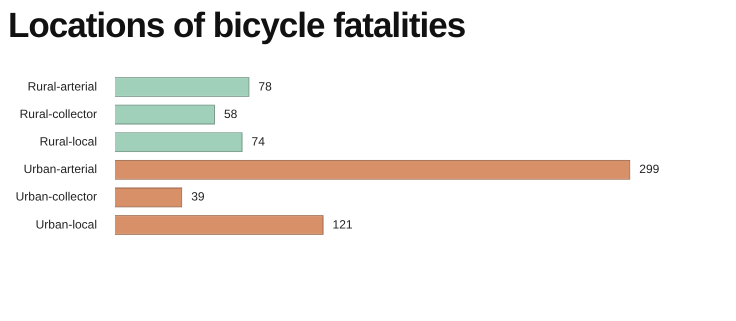 This screenshot has height=321, width=736. I want to click on data-label: 39, so click(198, 197).